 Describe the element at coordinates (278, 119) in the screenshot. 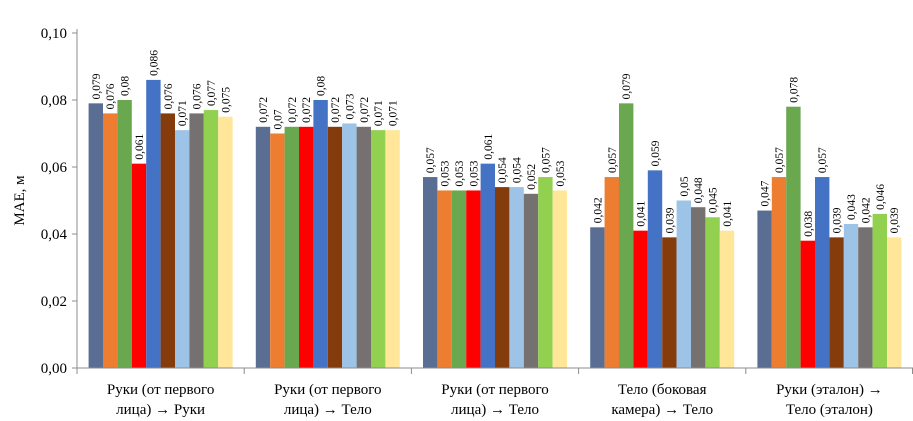

I see `data-label: 0,07` at that location.